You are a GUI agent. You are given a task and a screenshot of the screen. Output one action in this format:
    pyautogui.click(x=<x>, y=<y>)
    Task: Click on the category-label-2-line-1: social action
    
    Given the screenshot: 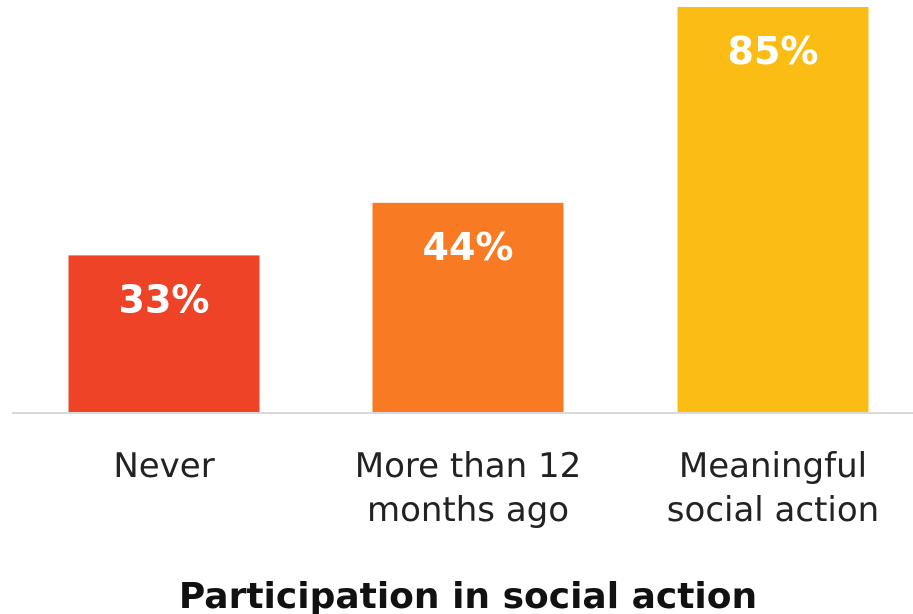 What is the action you would take?
    pyautogui.click(x=773, y=510)
    